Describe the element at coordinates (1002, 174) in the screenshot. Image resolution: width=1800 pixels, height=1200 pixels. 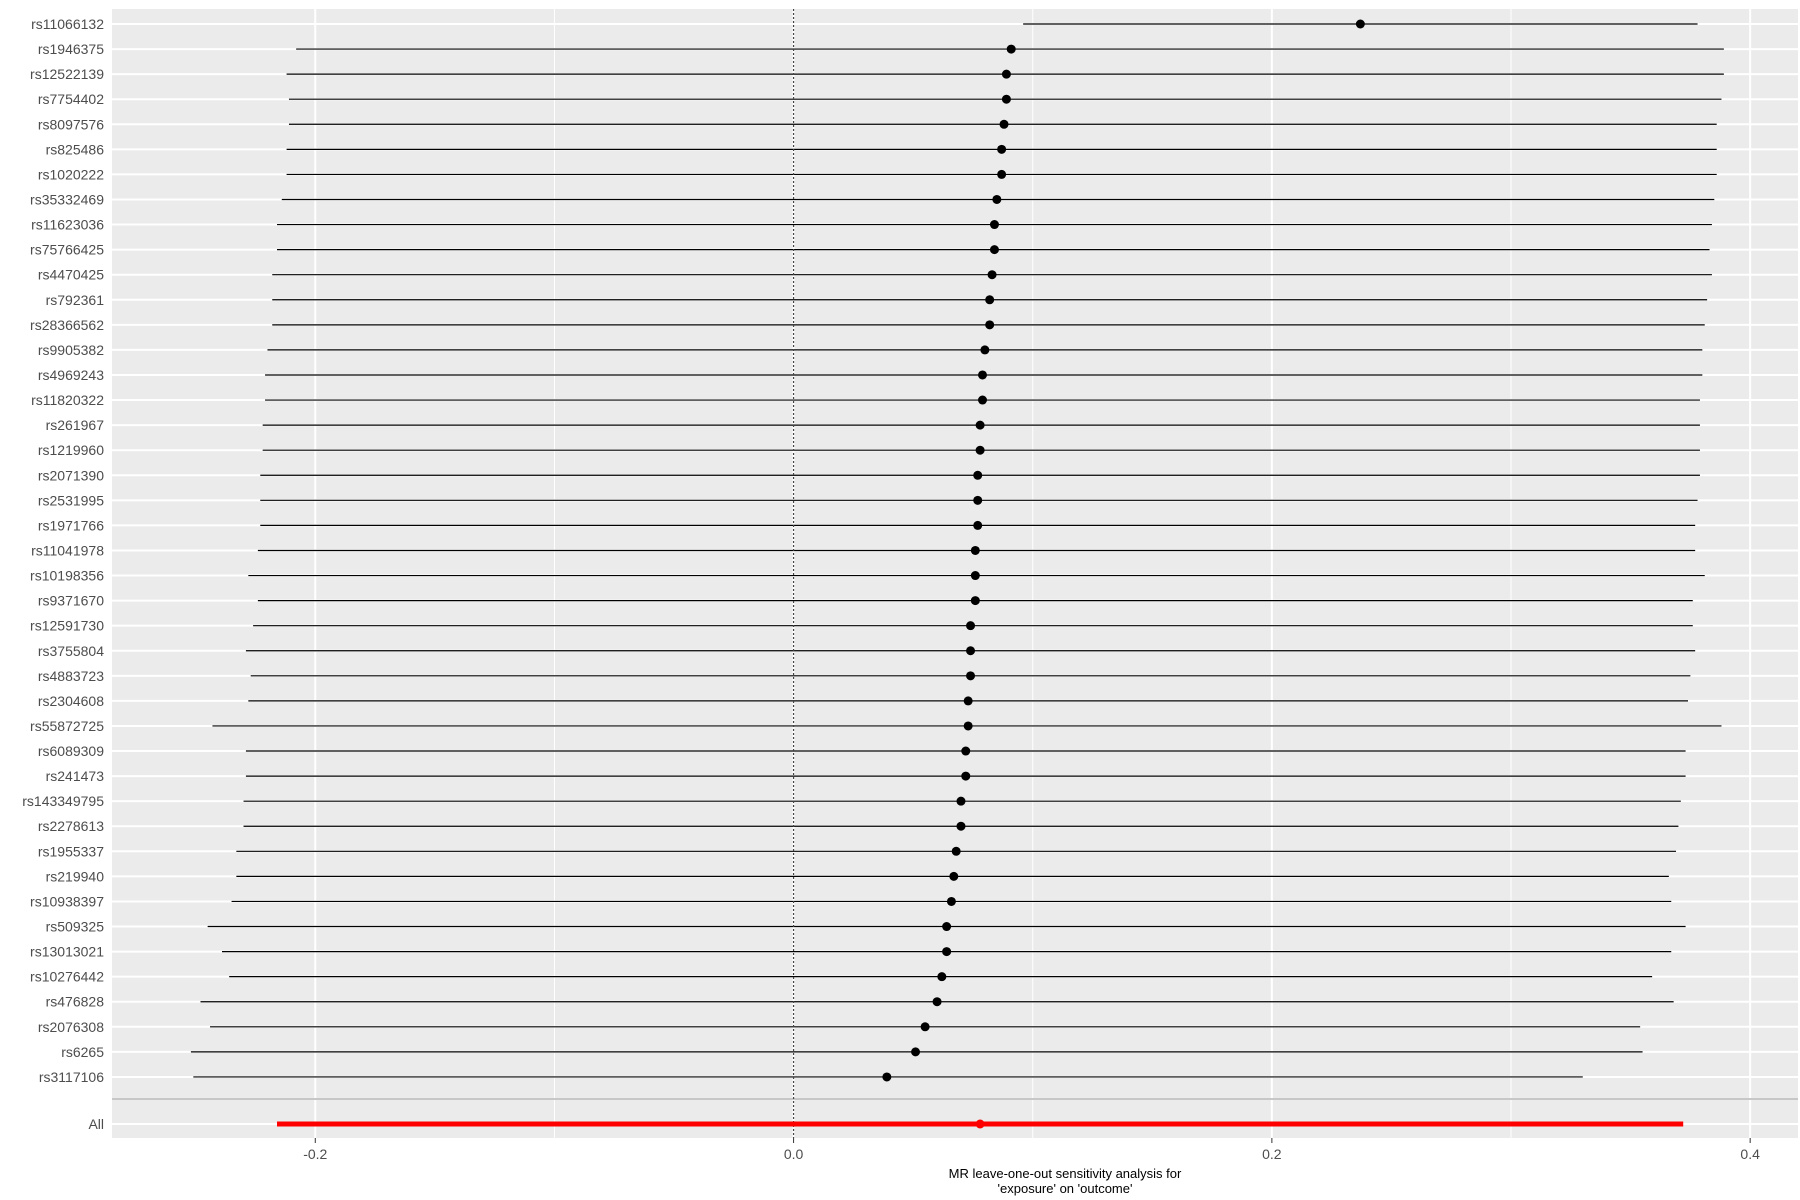
I see `point-rs1020222` at that location.